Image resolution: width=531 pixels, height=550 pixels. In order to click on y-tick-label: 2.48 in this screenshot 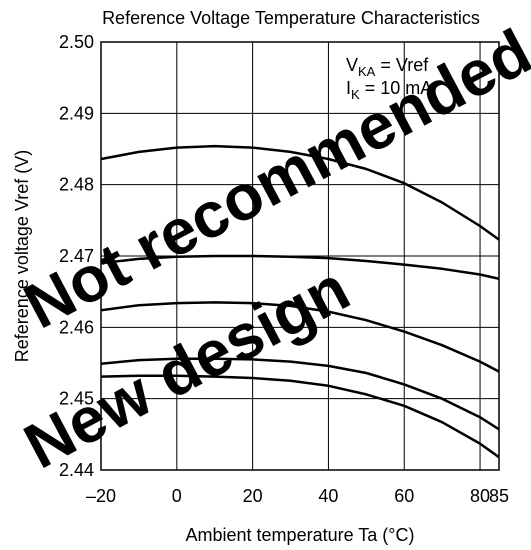, I will do `click(76, 185)`.